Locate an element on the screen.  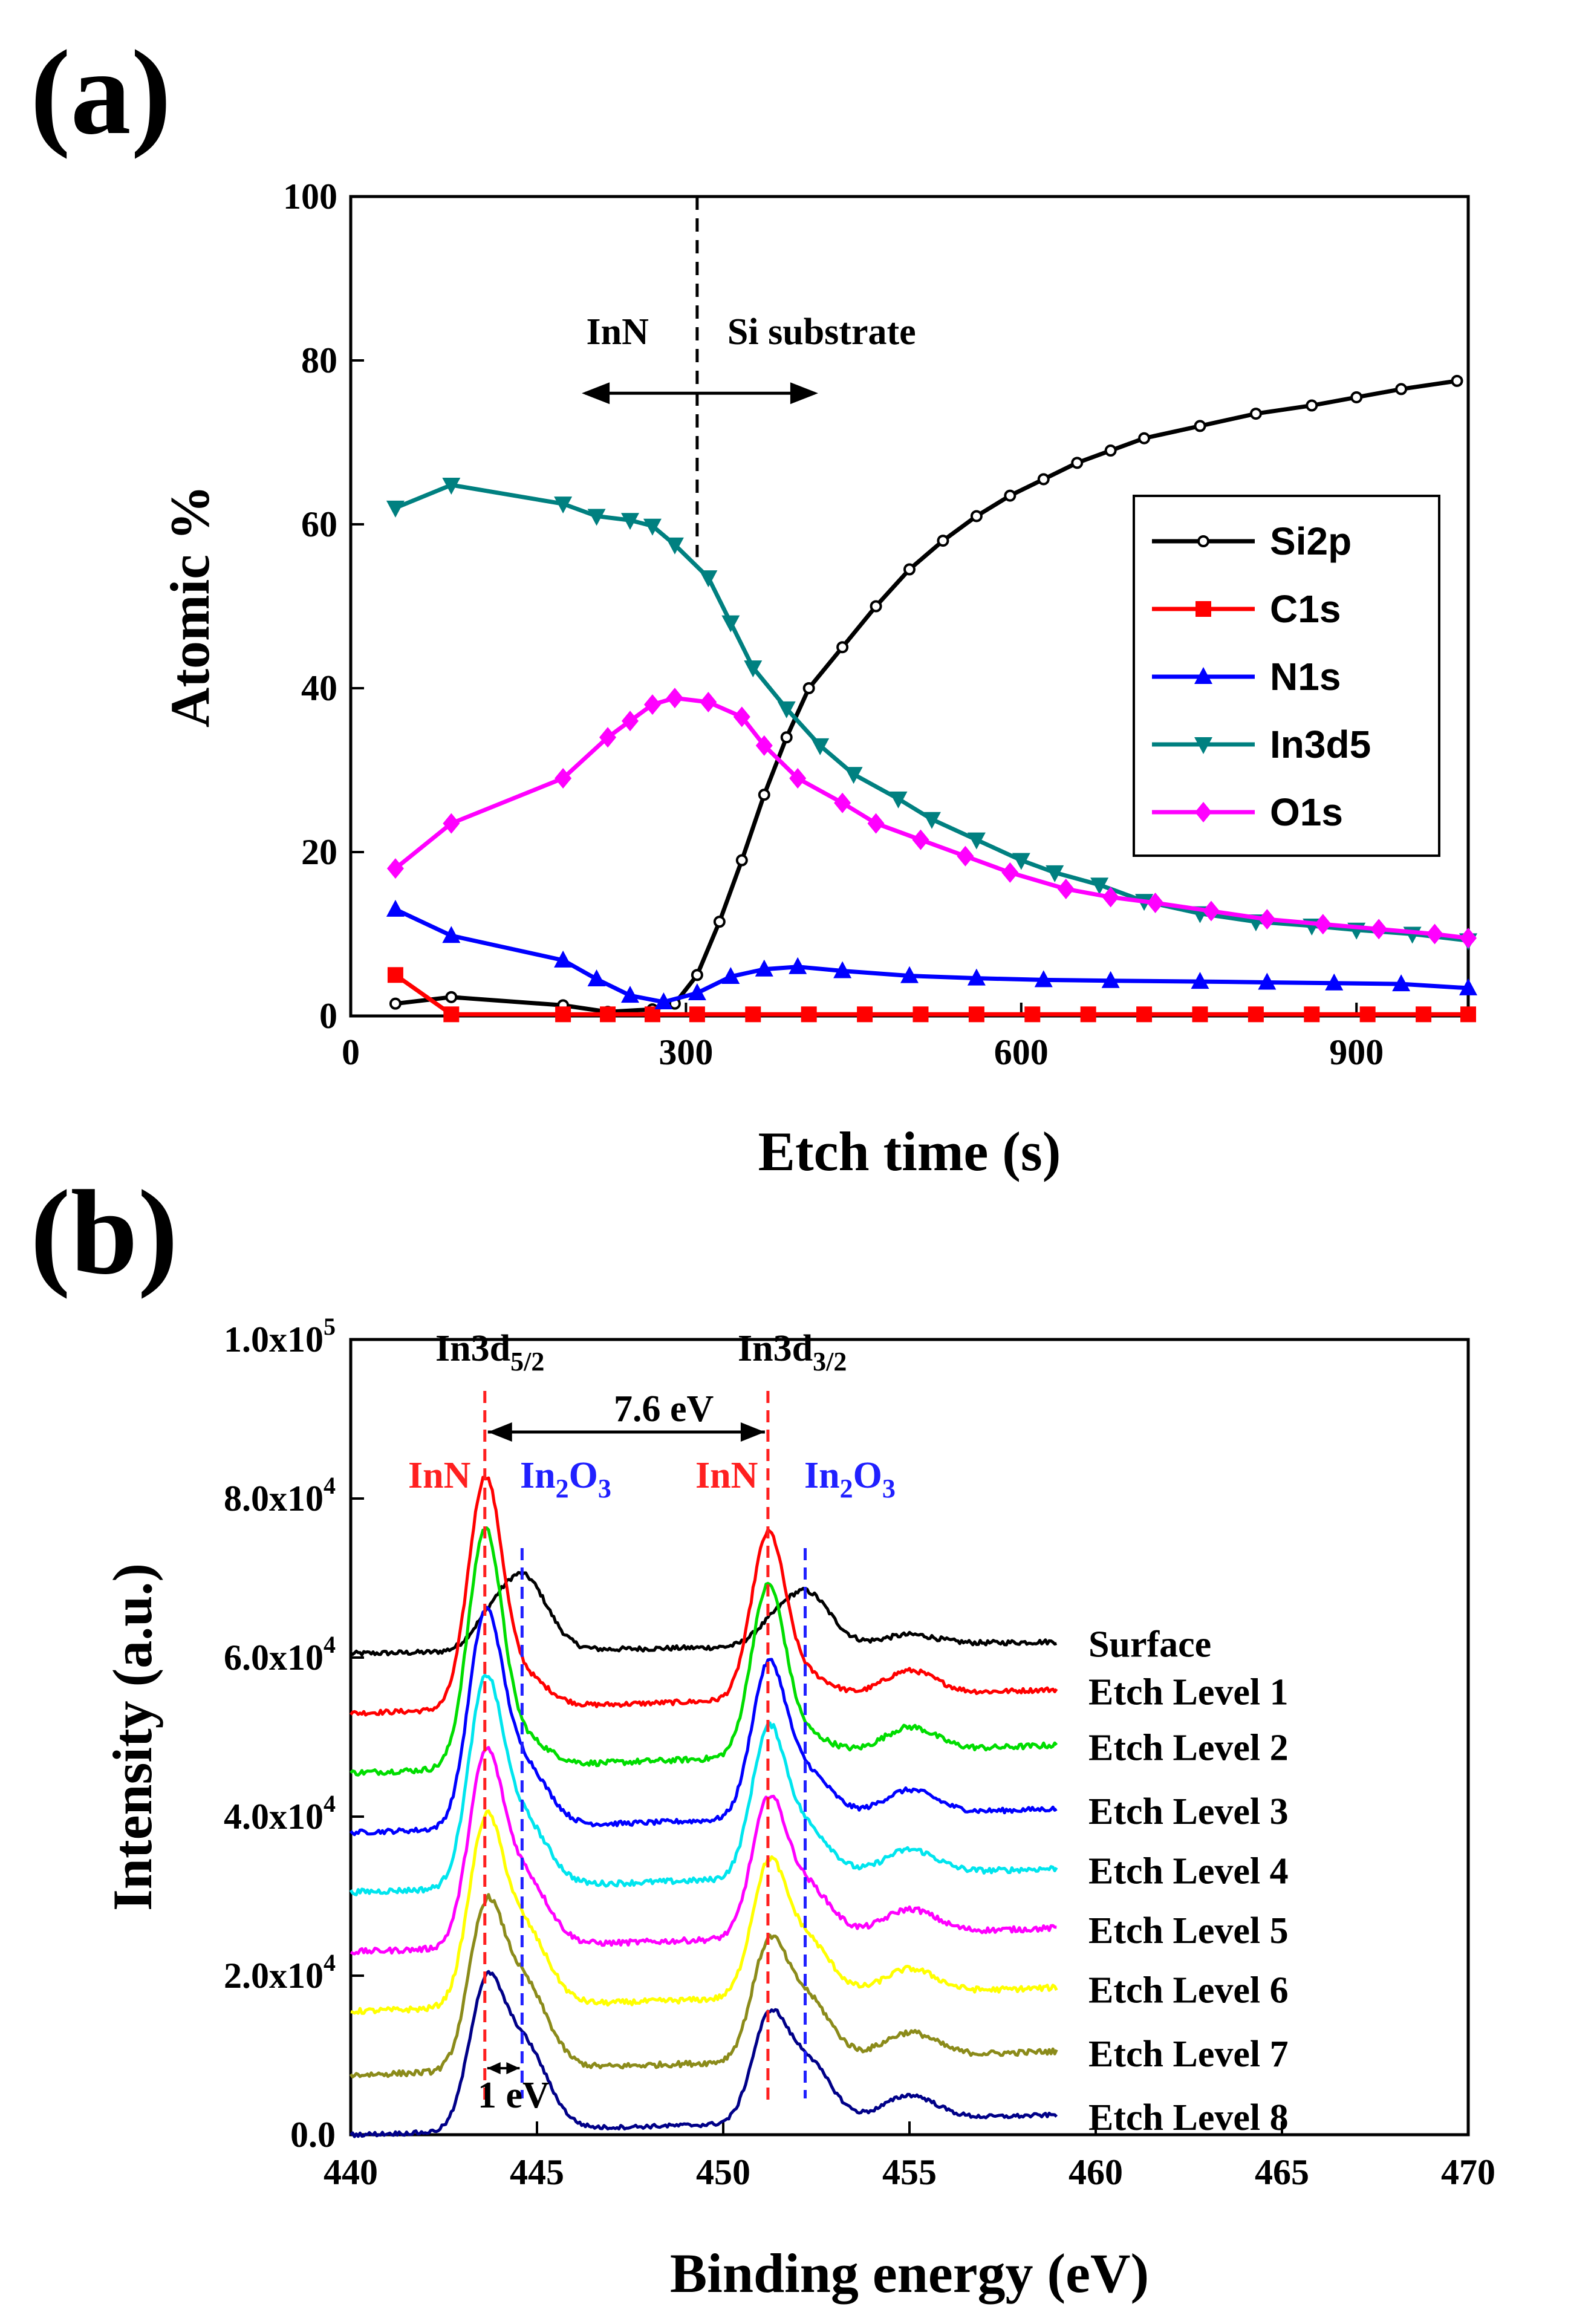
spectrum-etch-level-1: Etch Level 1 is located at coordinates (819, 1596).